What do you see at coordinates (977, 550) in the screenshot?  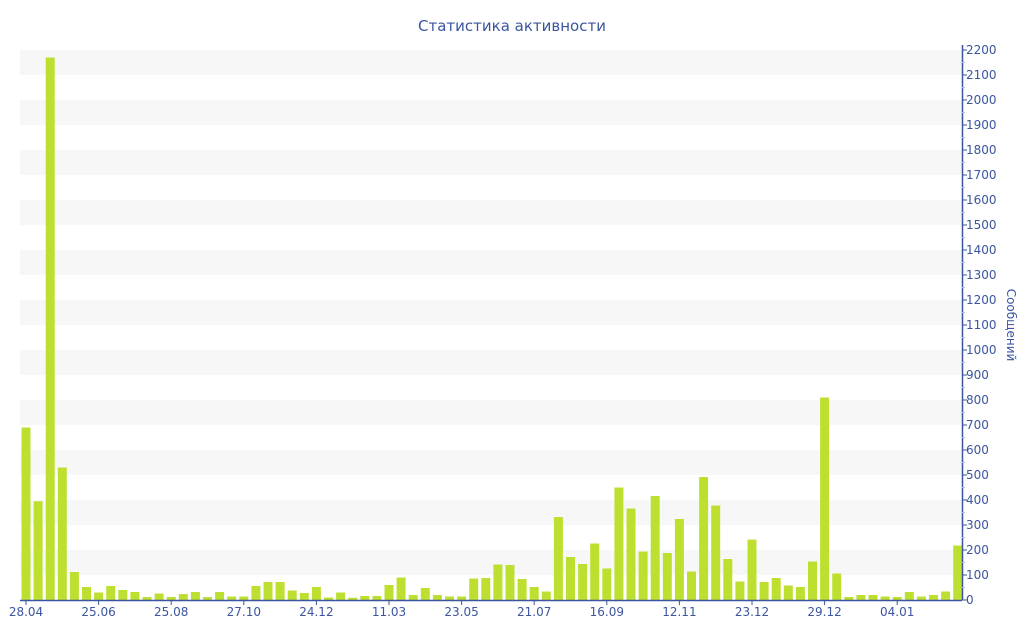 I see `y-tick-label: 200` at bounding box center [977, 550].